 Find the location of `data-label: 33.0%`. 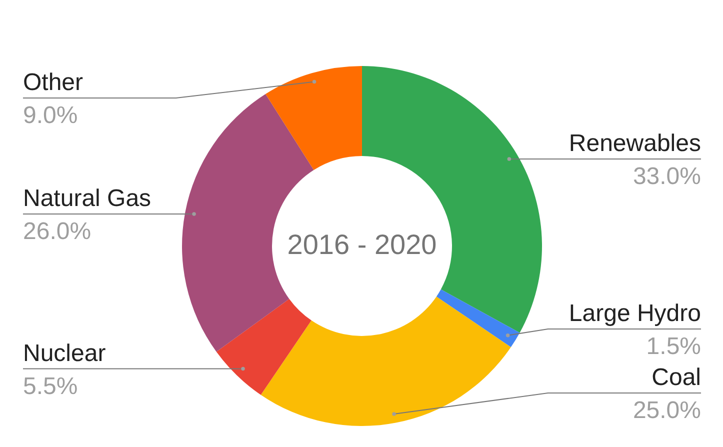

data-label: 33.0% is located at coordinates (666, 176).